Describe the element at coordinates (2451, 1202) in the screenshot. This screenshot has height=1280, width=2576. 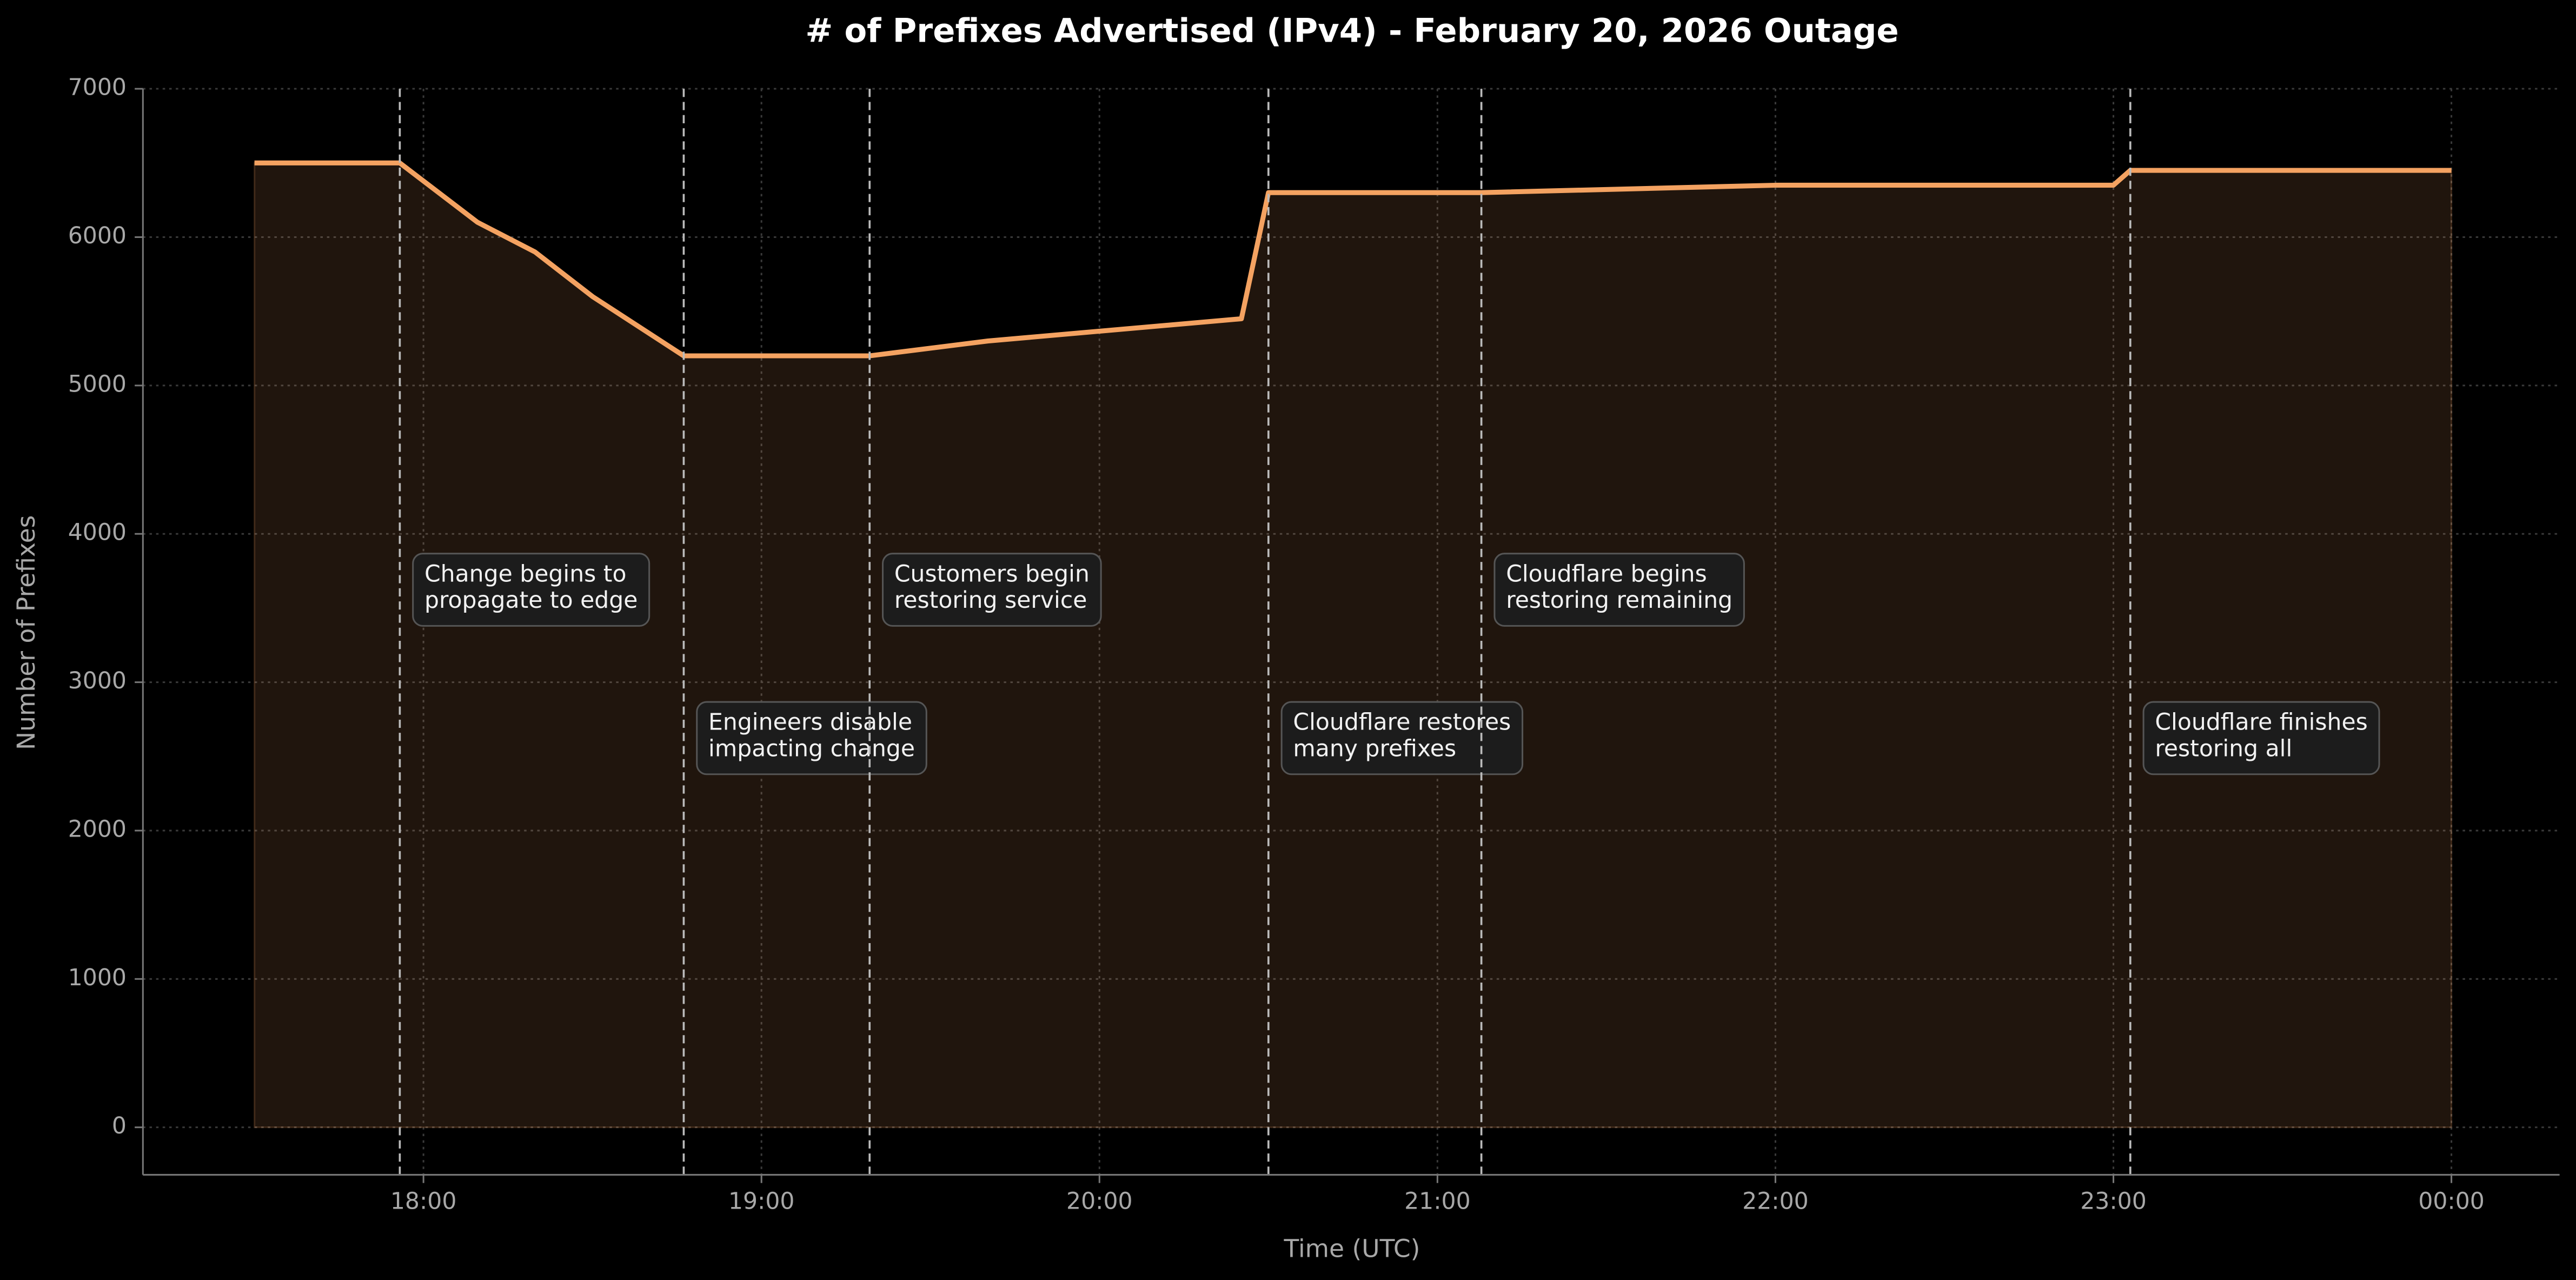
I see `x-tick-label: 00:00` at that location.